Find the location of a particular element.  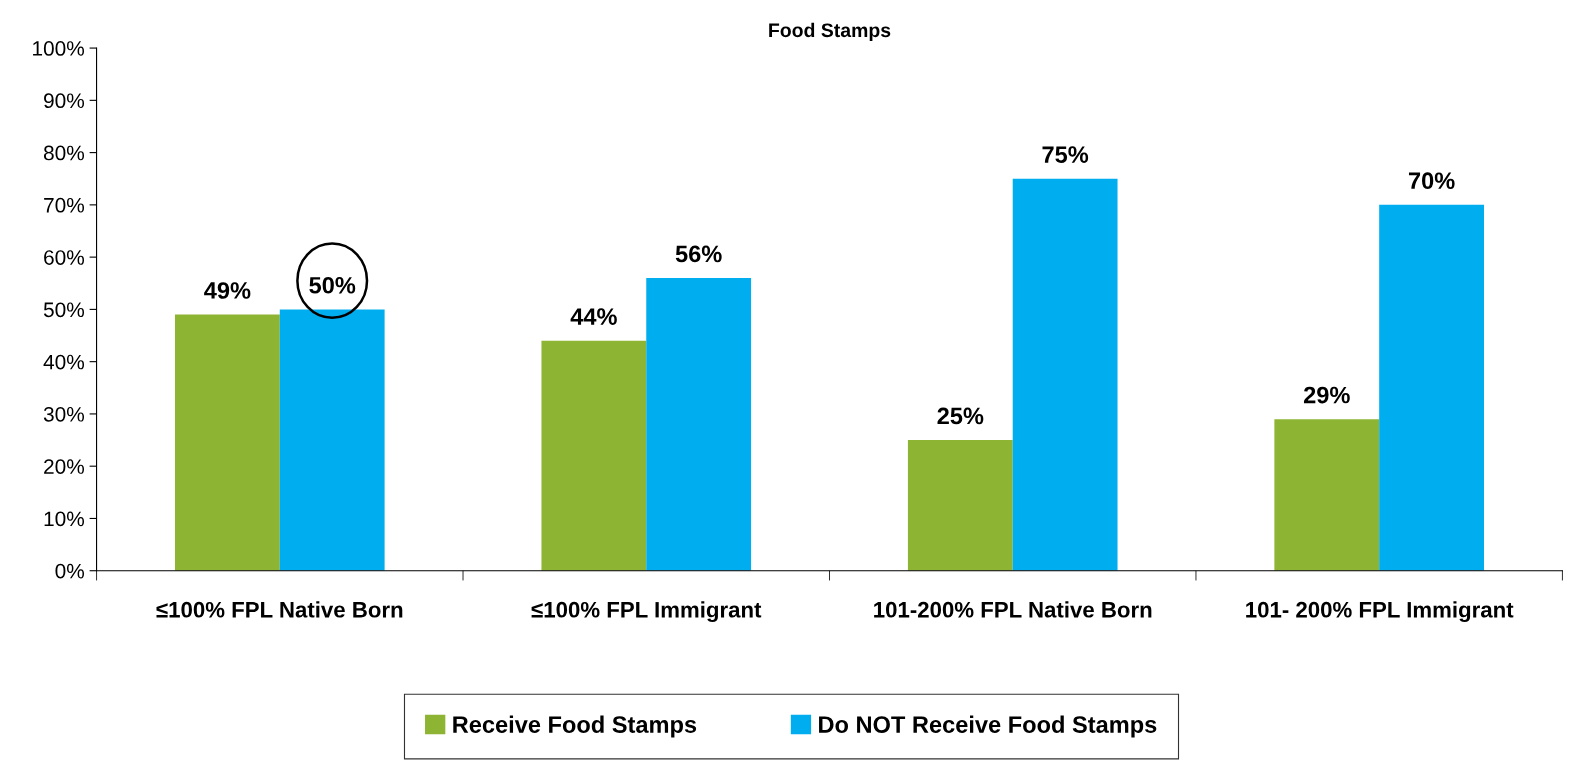

y-tick-label: 60% is located at coordinates (64, 257).